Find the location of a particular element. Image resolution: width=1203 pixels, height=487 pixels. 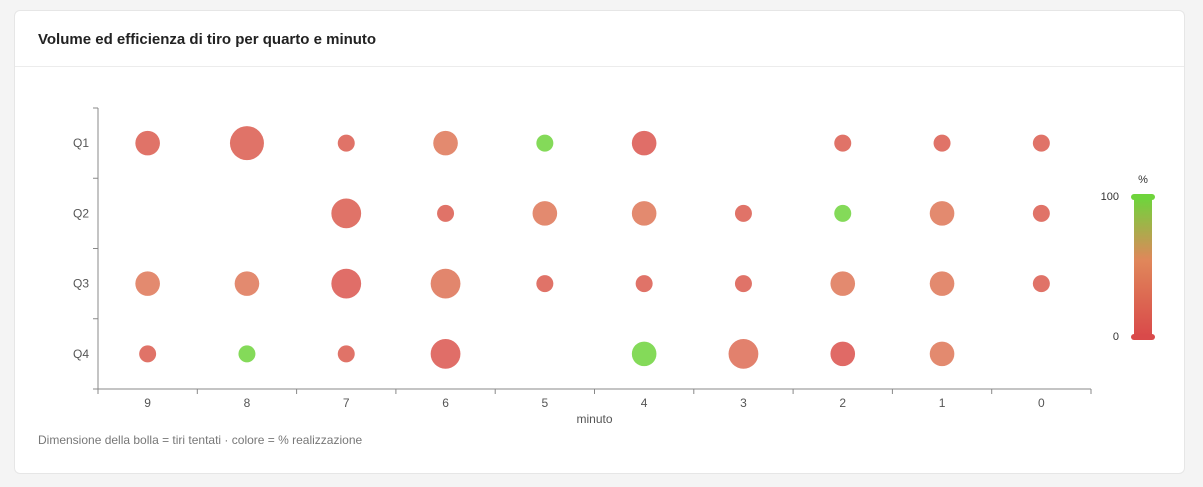

y-tick-label: Q2 is located at coordinates (81, 213).